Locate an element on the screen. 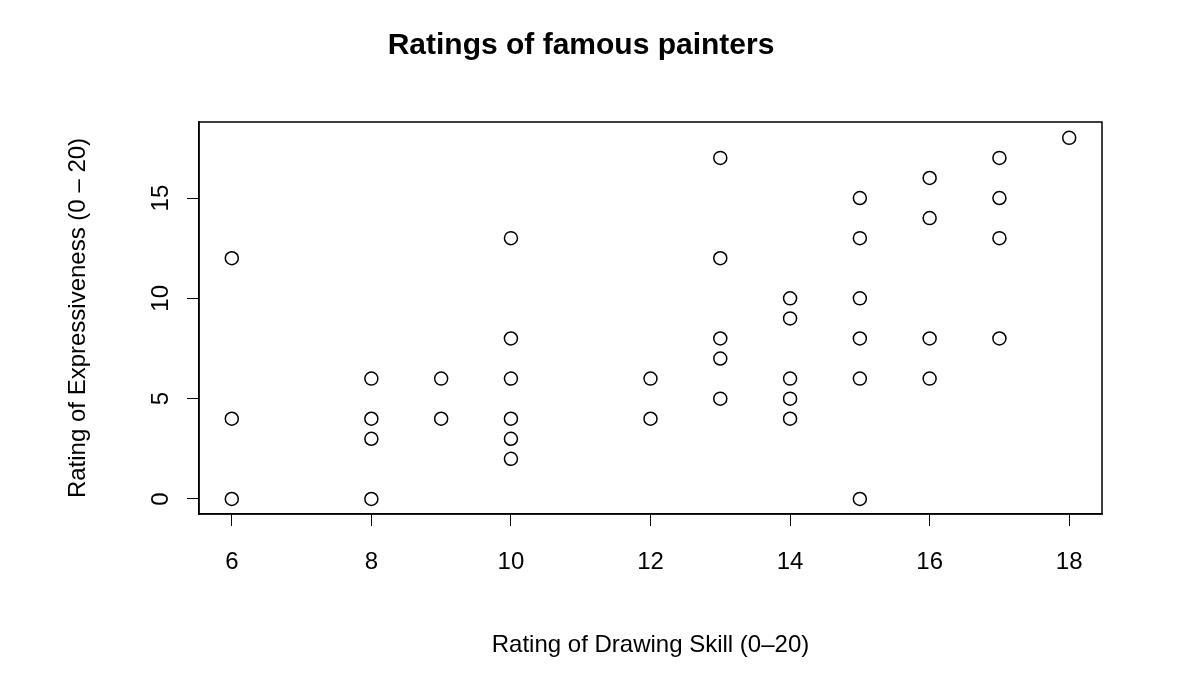 Image resolution: width=1194 pixels, height=684 pixels. x-tick-label: 12 is located at coordinates (650, 561).